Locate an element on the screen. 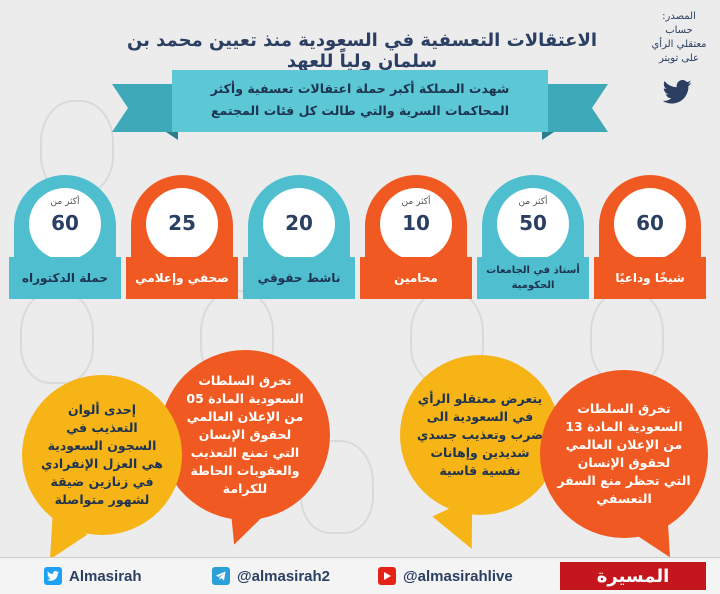  category-count: 20 is located at coordinates (299, 223).